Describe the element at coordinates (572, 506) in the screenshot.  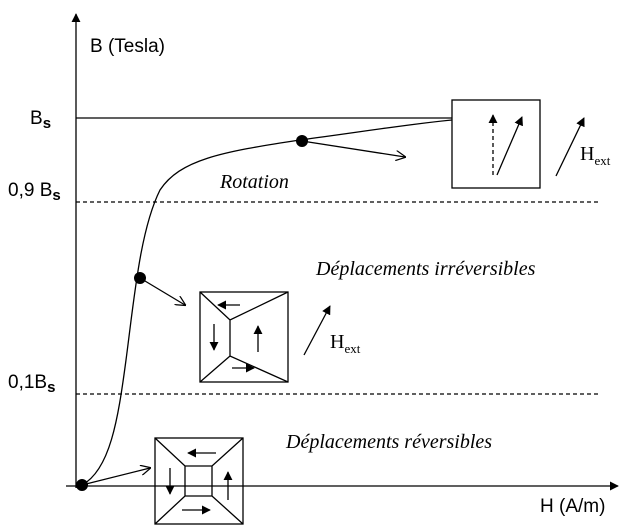
I see `x-axis-label: H (A/m)` at that location.